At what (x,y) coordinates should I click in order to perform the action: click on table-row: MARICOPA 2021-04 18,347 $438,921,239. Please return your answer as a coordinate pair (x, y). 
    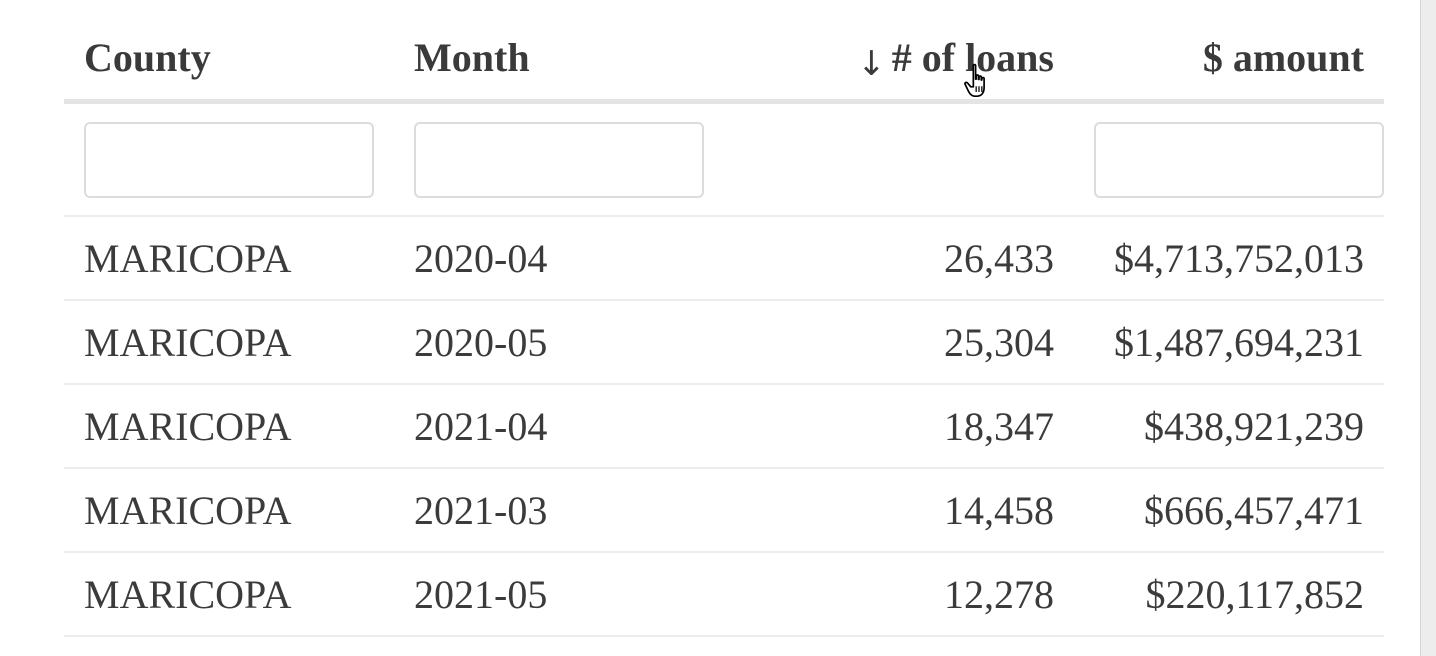
    Looking at the image, I should click on (724, 427).